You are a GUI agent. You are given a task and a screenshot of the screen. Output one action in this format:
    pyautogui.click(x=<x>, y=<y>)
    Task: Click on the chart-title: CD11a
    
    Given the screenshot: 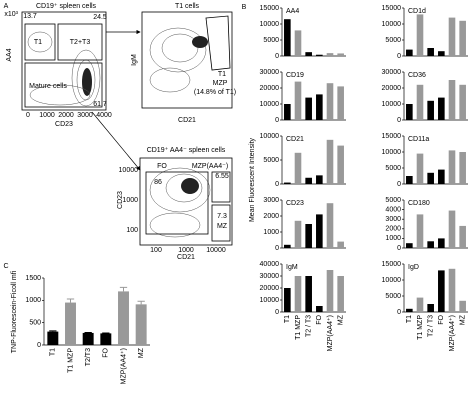 What is the action you would take?
    pyautogui.click(x=418, y=139)
    